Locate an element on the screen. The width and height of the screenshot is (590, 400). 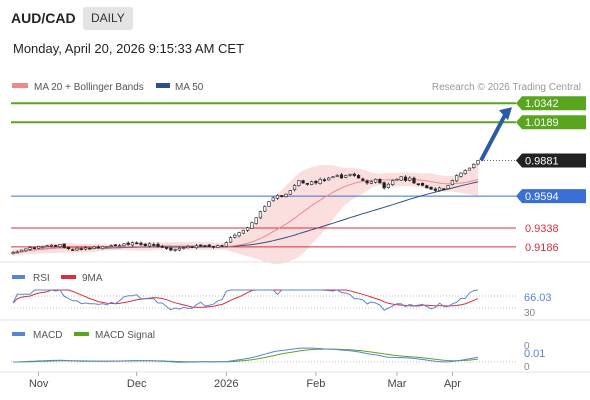
level-labels: 1.0342 1.0189 0.9881 0.9594 0.9338 0.9186 is located at coordinates (551, 175).